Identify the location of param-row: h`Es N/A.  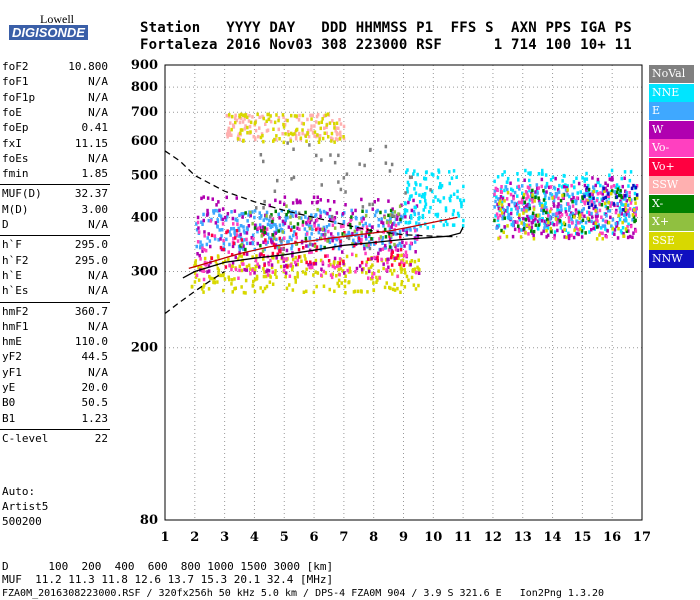
(55, 291).